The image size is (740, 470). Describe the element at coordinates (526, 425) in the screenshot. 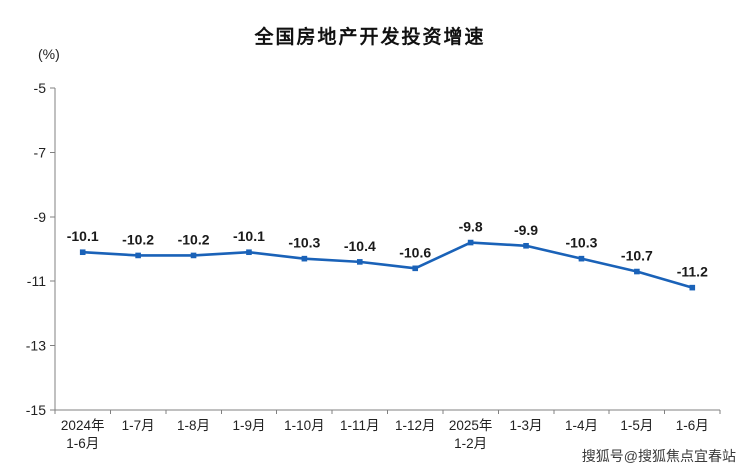

I see `x-tick-label: 1-3月` at that location.